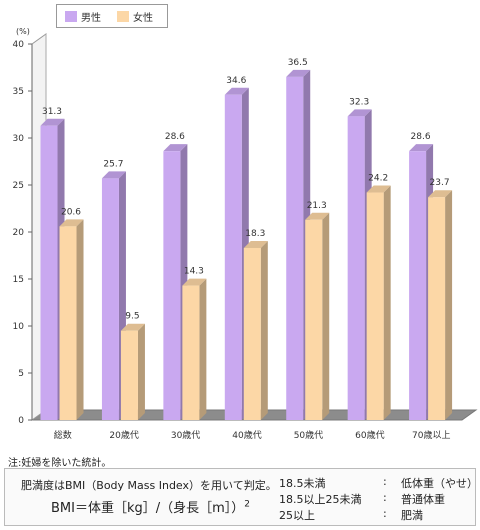 The height and width of the screenshot is (530, 480). Describe the element at coordinates (91, 18) in the screenshot. I see `legend-label-male: 男性` at that location.